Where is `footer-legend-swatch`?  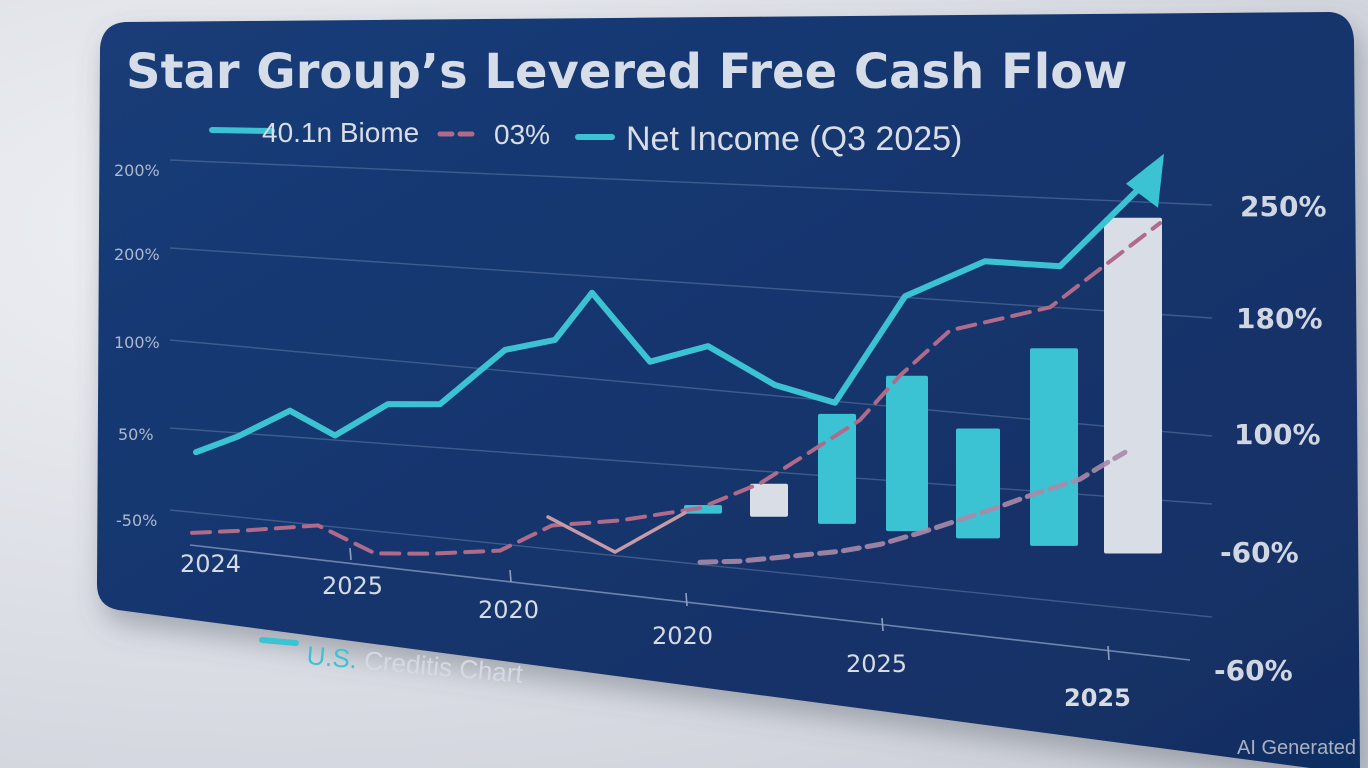 footer-legend-swatch is located at coordinates (279, 641).